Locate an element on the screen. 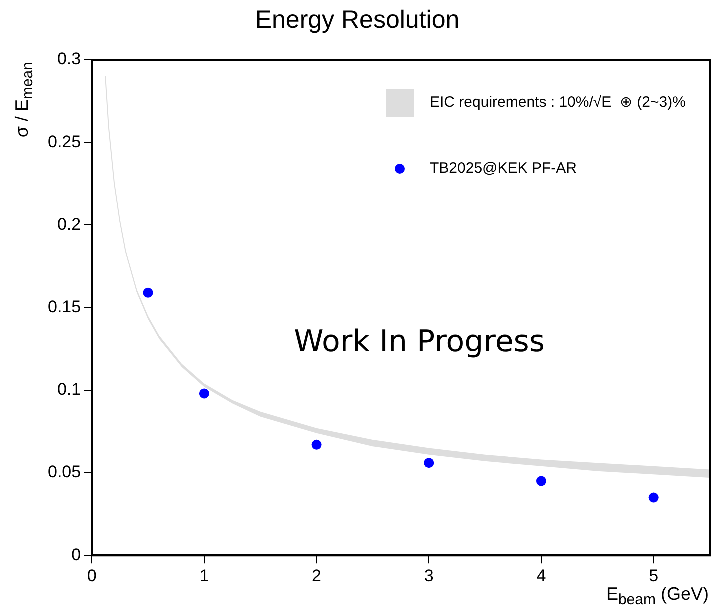 The width and height of the screenshot is (715, 612). x-axis-title: E$_{beam}$ (GeV) is located at coordinates (657, 596).